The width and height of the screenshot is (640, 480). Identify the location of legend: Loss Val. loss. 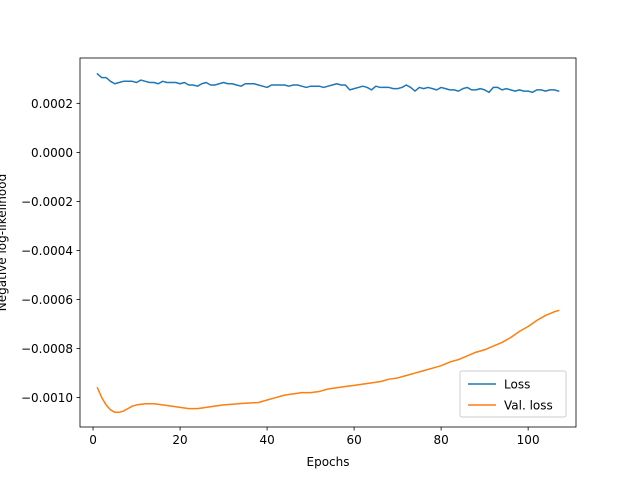
(513, 394).